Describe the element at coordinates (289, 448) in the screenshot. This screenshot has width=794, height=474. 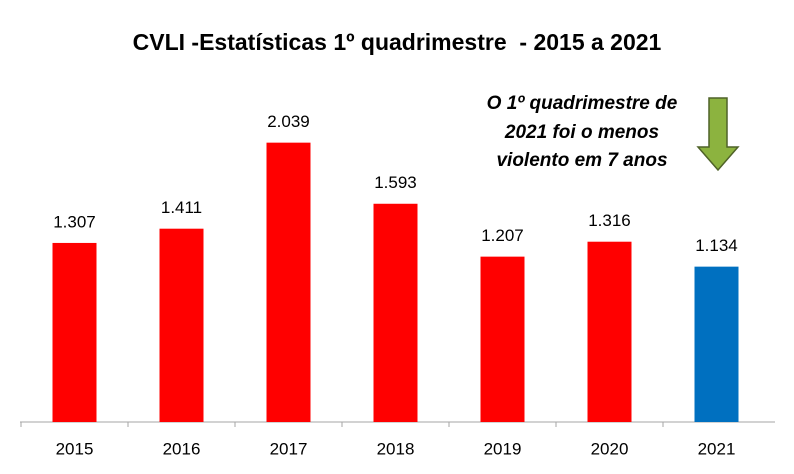
I see `x-tick-label: 2017` at that location.